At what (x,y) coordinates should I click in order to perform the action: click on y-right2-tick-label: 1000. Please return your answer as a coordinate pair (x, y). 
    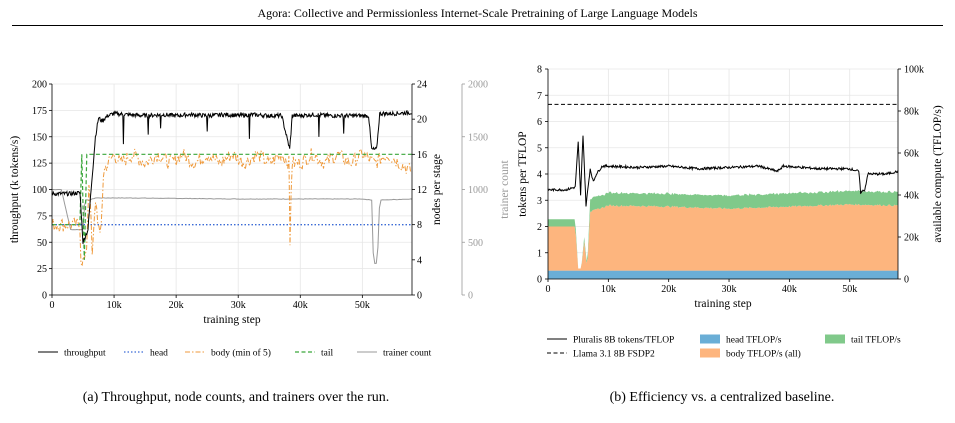
    Looking at the image, I should click on (478, 190).